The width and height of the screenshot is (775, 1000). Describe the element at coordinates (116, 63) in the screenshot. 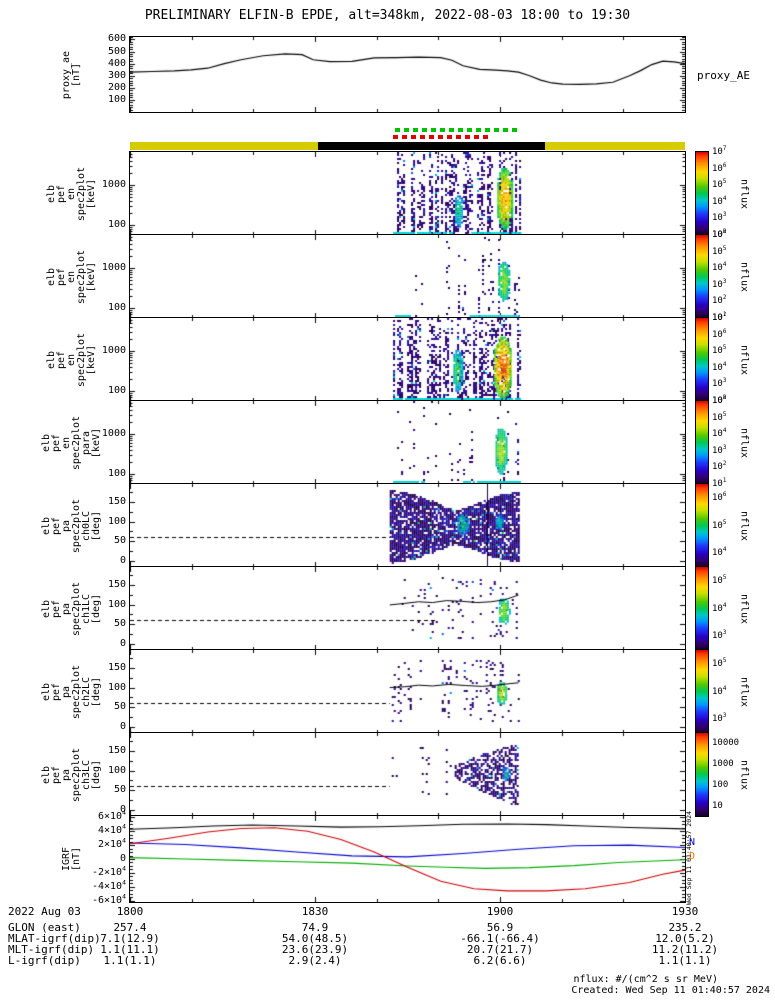

I see `proxy-ytick-label: 400` at that location.